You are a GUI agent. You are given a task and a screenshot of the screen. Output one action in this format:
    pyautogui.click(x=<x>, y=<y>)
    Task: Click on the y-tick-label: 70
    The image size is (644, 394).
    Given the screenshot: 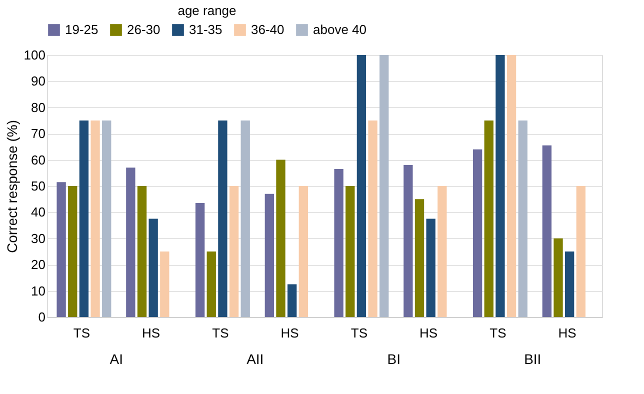 What is the action you would take?
    pyautogui.click(x=38, y=134)
    